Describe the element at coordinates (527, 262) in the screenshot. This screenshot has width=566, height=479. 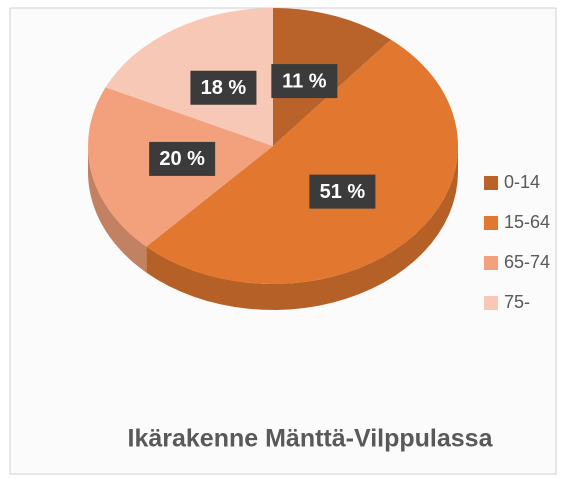
I see `legend-label: 65-74` at that location.